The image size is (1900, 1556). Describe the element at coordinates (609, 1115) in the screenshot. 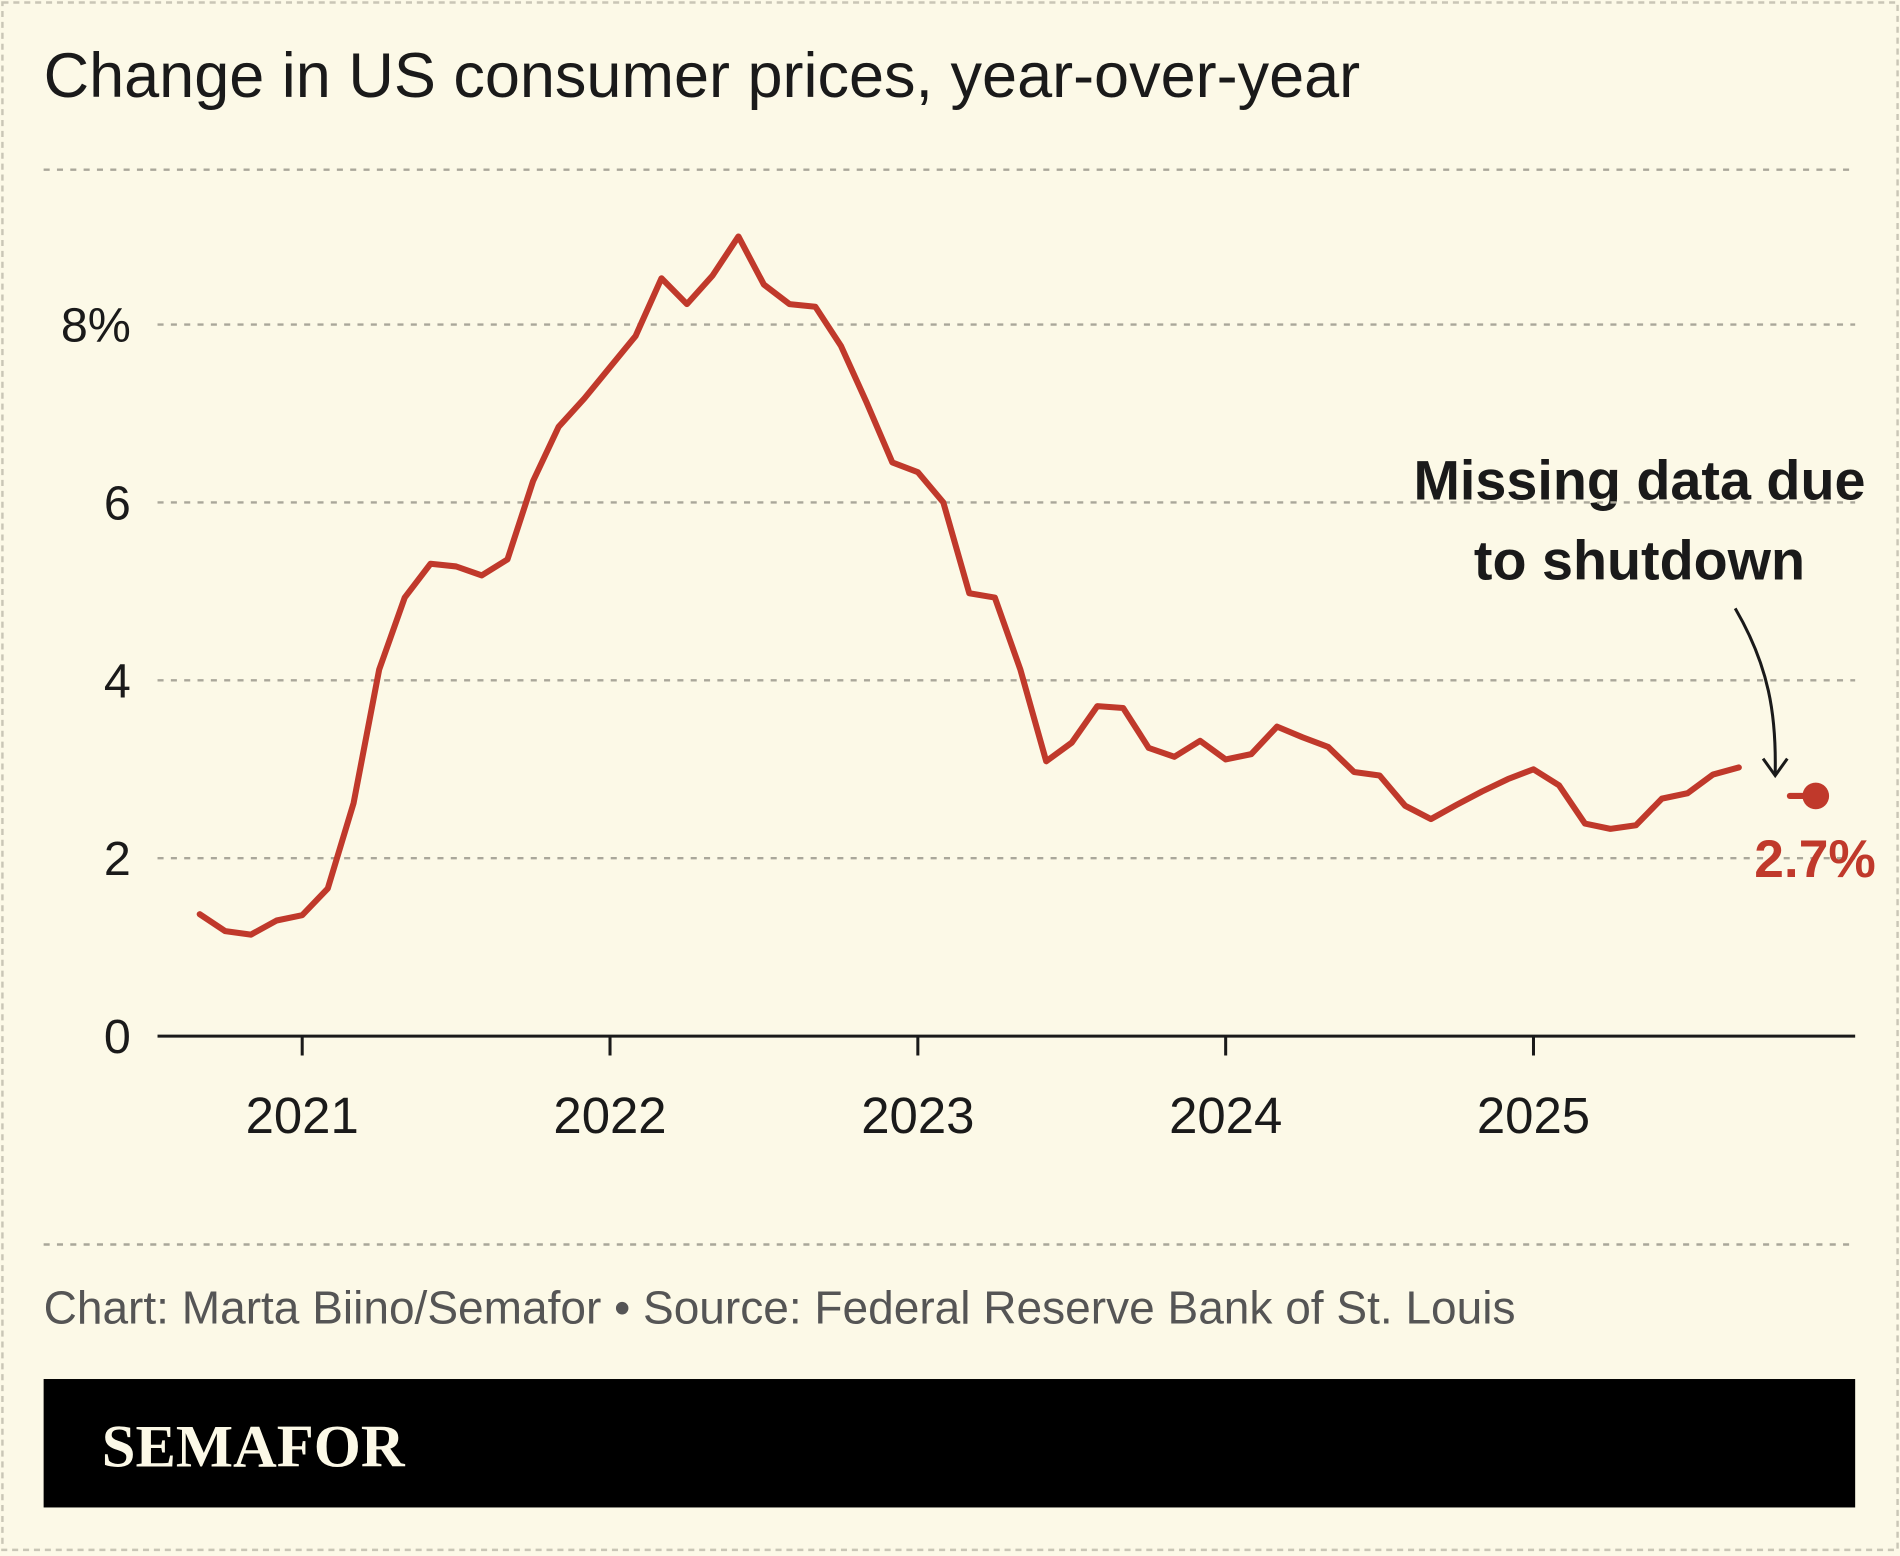

I see `x-tick-label: 2022` at that location.